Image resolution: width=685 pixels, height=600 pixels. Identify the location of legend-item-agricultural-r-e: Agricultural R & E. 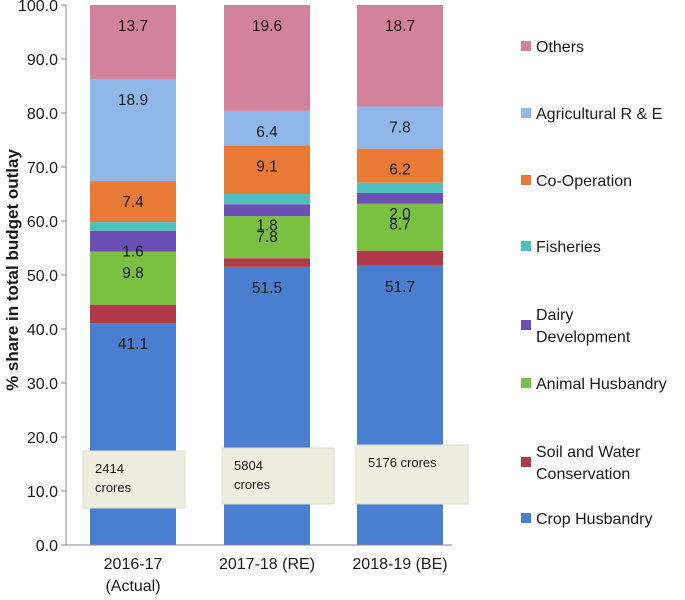
(591, 114).